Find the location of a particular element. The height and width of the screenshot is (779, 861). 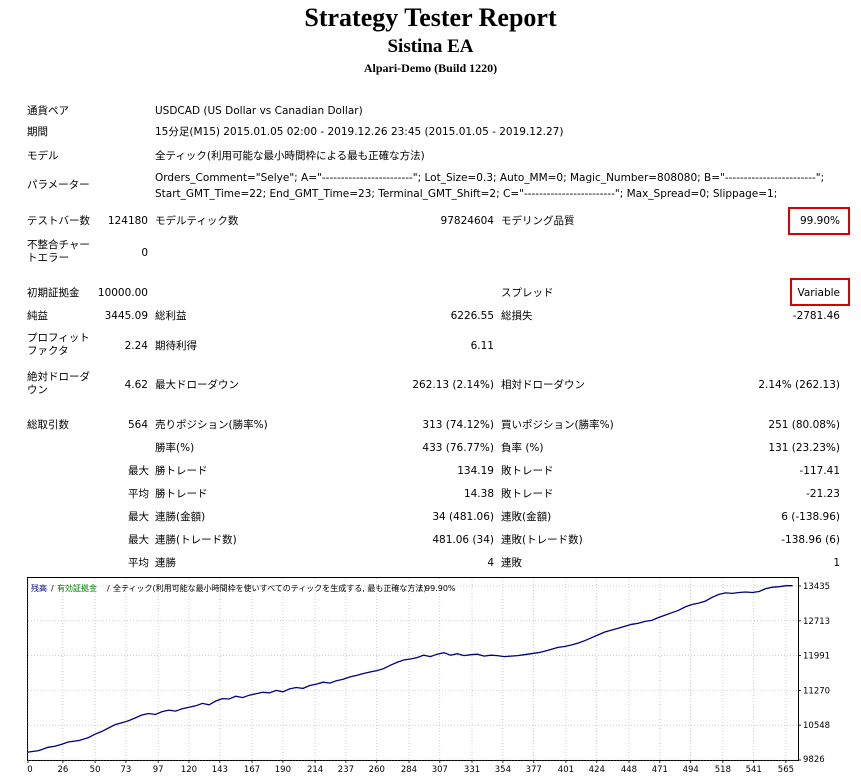

gross-loss-label: 総損失 is located at coordinates (517, 316).